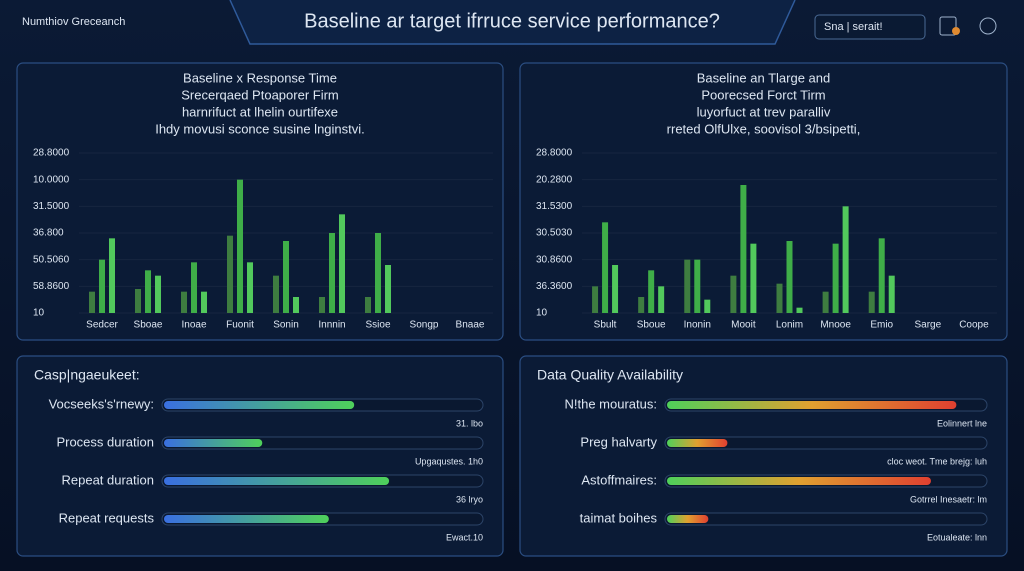 Image resolution: width=1024 pixels, height=571 pixels. I want to click on x-tick-label: Sedcer, so click(102, 325).